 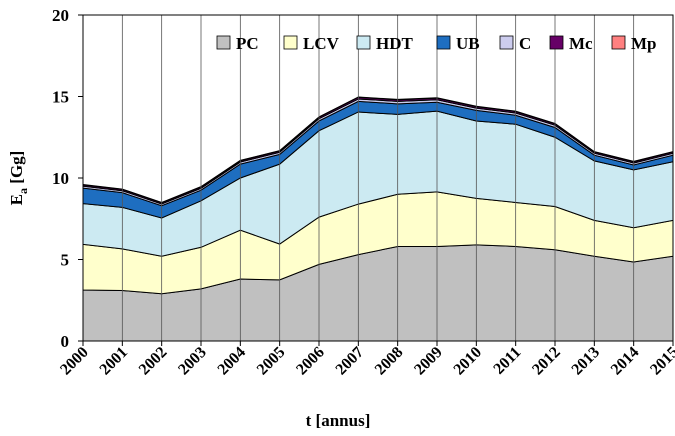 What do you see at coordinates (625, 361) in the screenshot?
I see `x-tick-label: 2014` at bounding box center [625, 361].